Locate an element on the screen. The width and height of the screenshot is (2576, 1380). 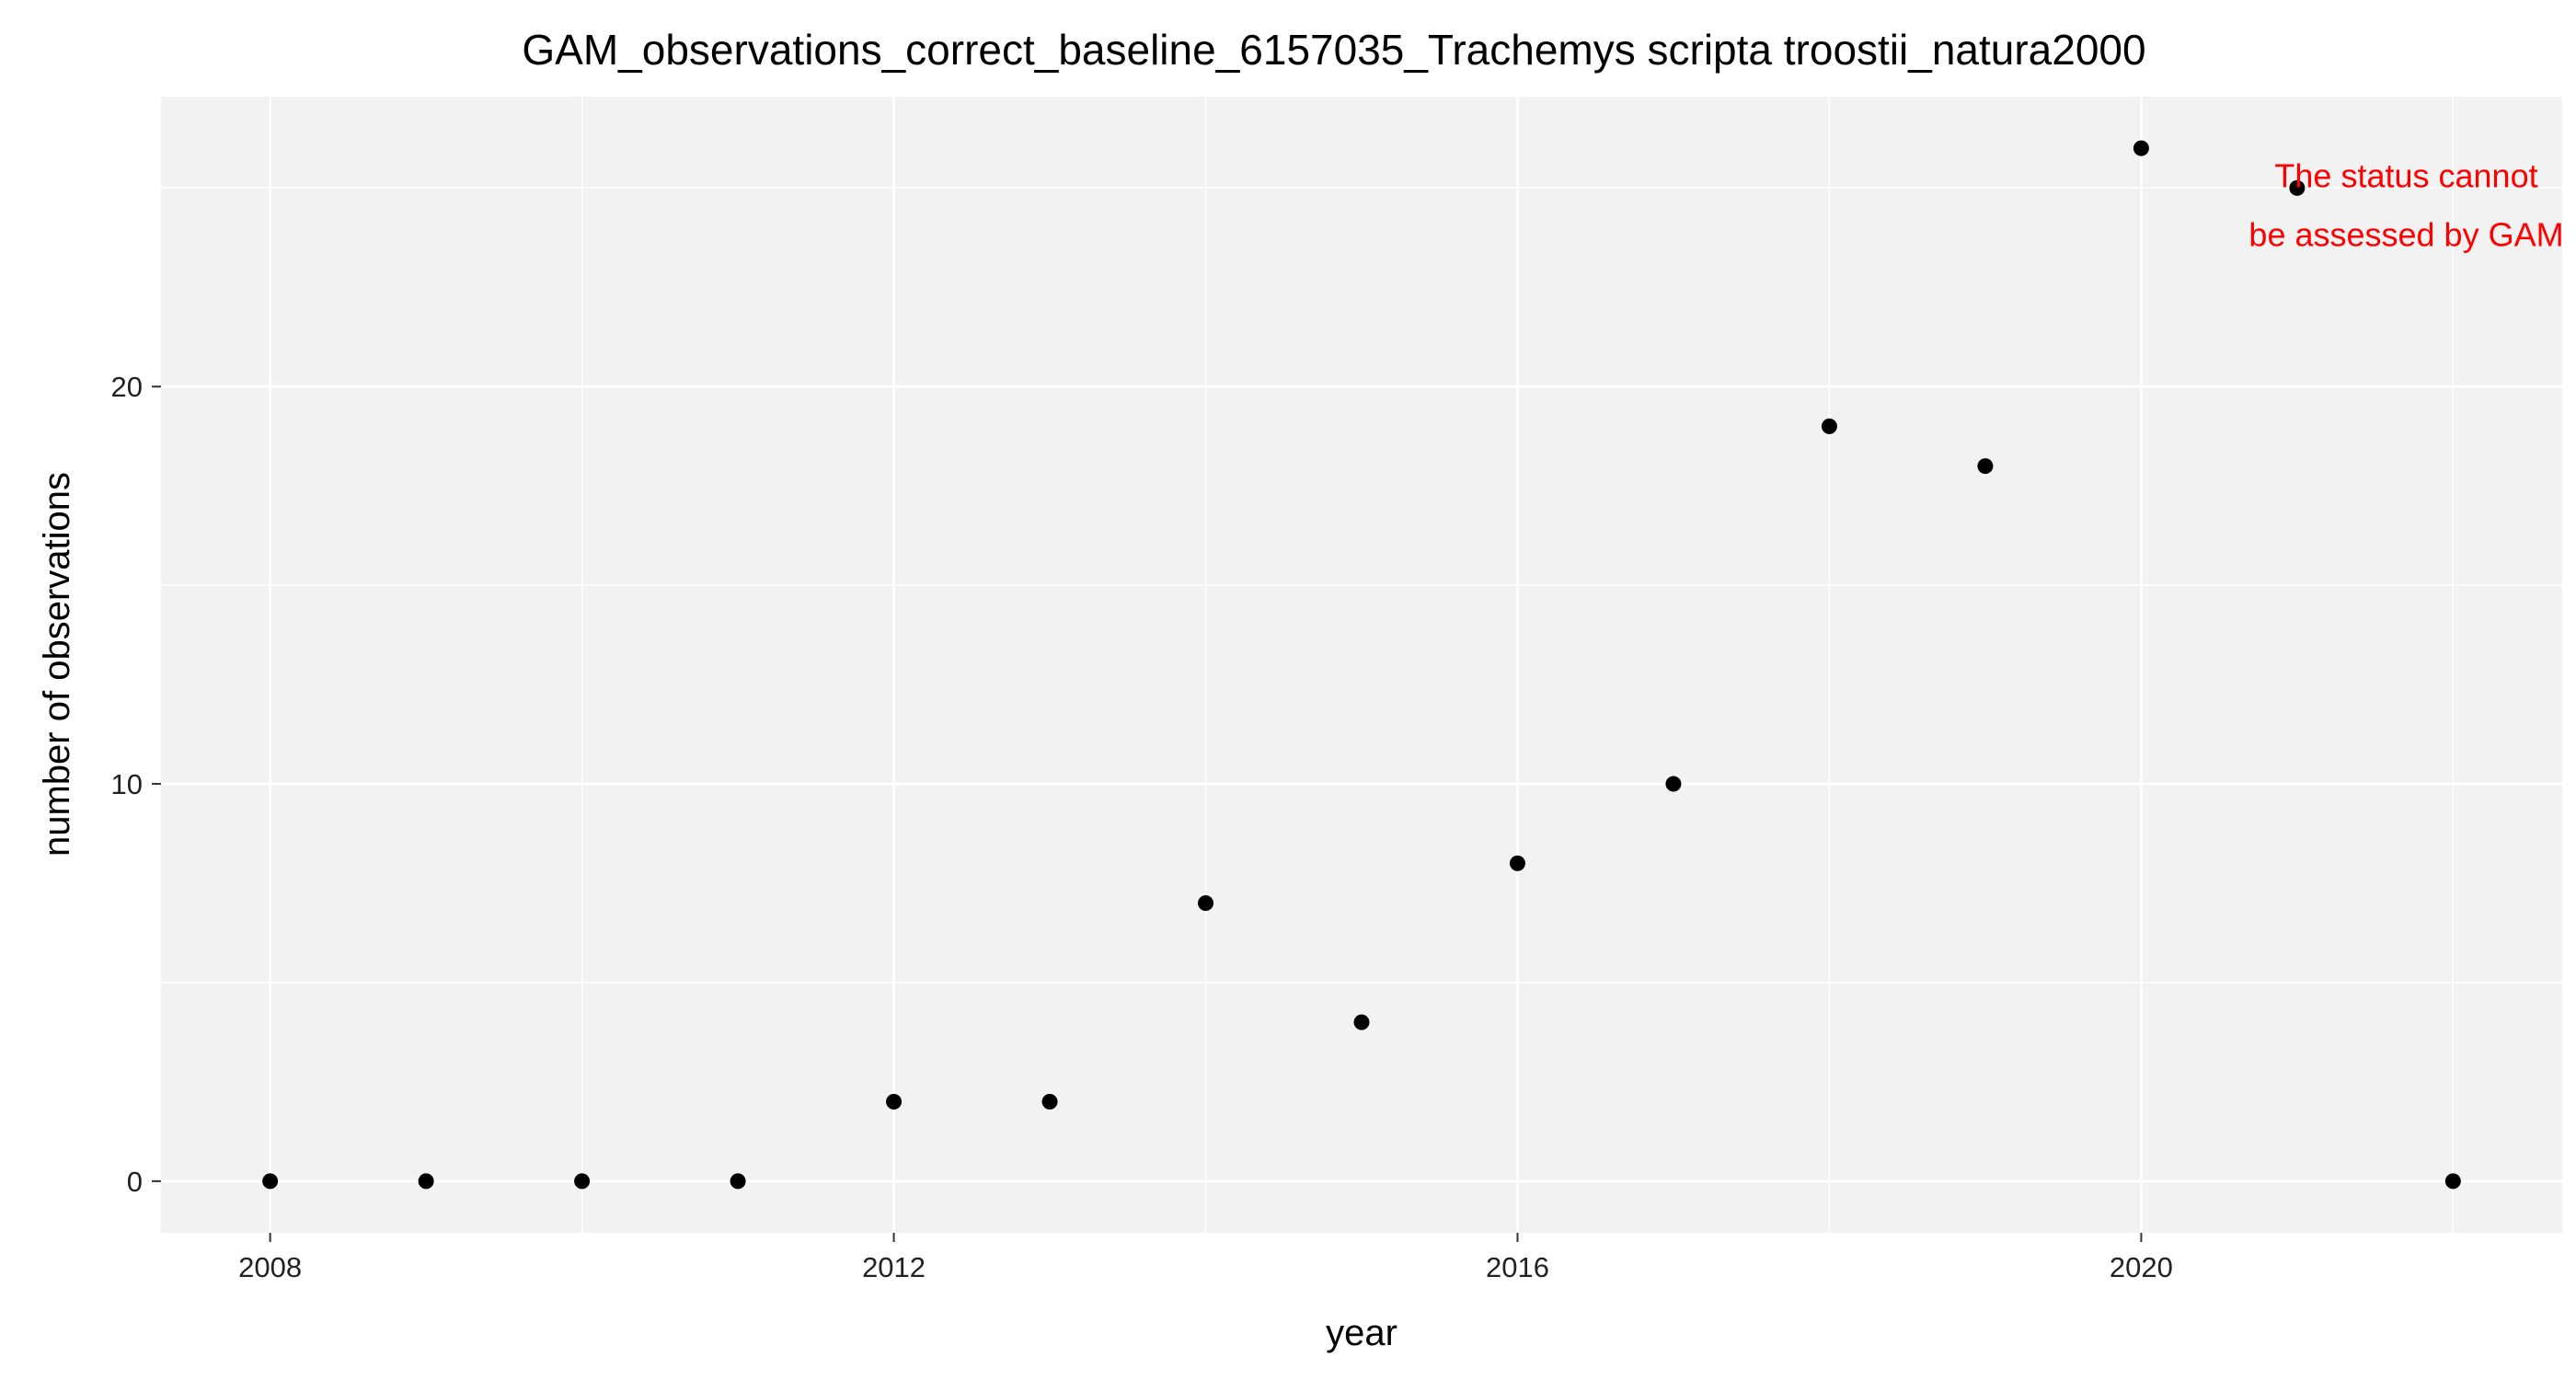
y-axis: 0 10 20 is located at coordinates (136, 784).